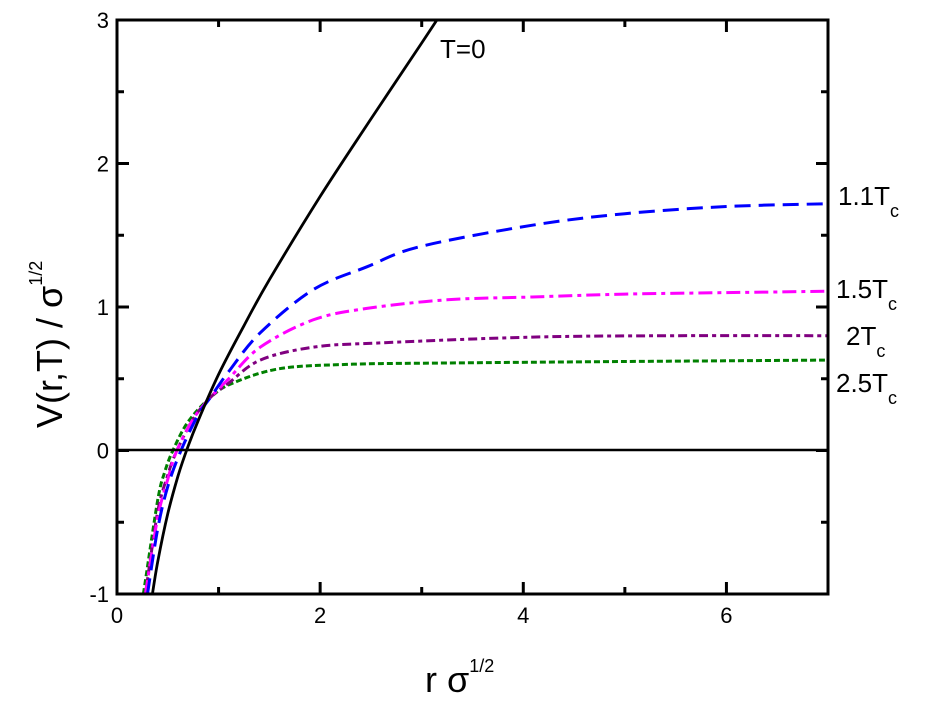 The width and height of the screenshot is (928, 705). I want to click on y-axis-title: V(r,T) / σ1/2, so click(48, 344).